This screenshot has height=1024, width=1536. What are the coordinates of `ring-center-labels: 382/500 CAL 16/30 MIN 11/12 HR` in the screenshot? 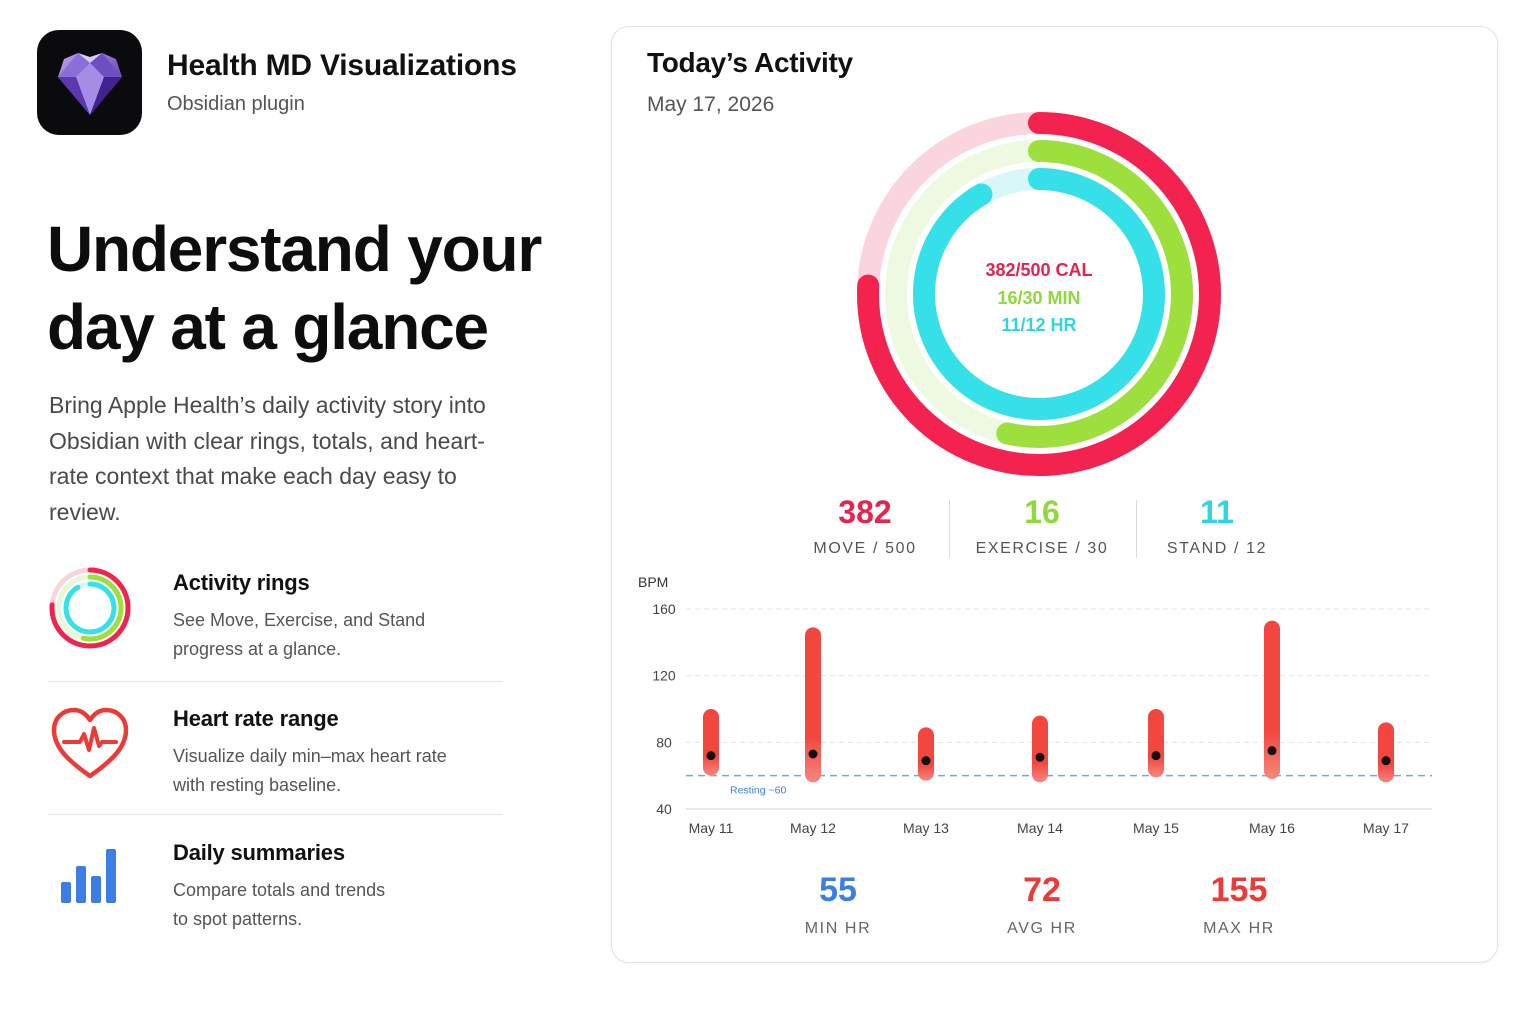 It's located at (1039, 298).